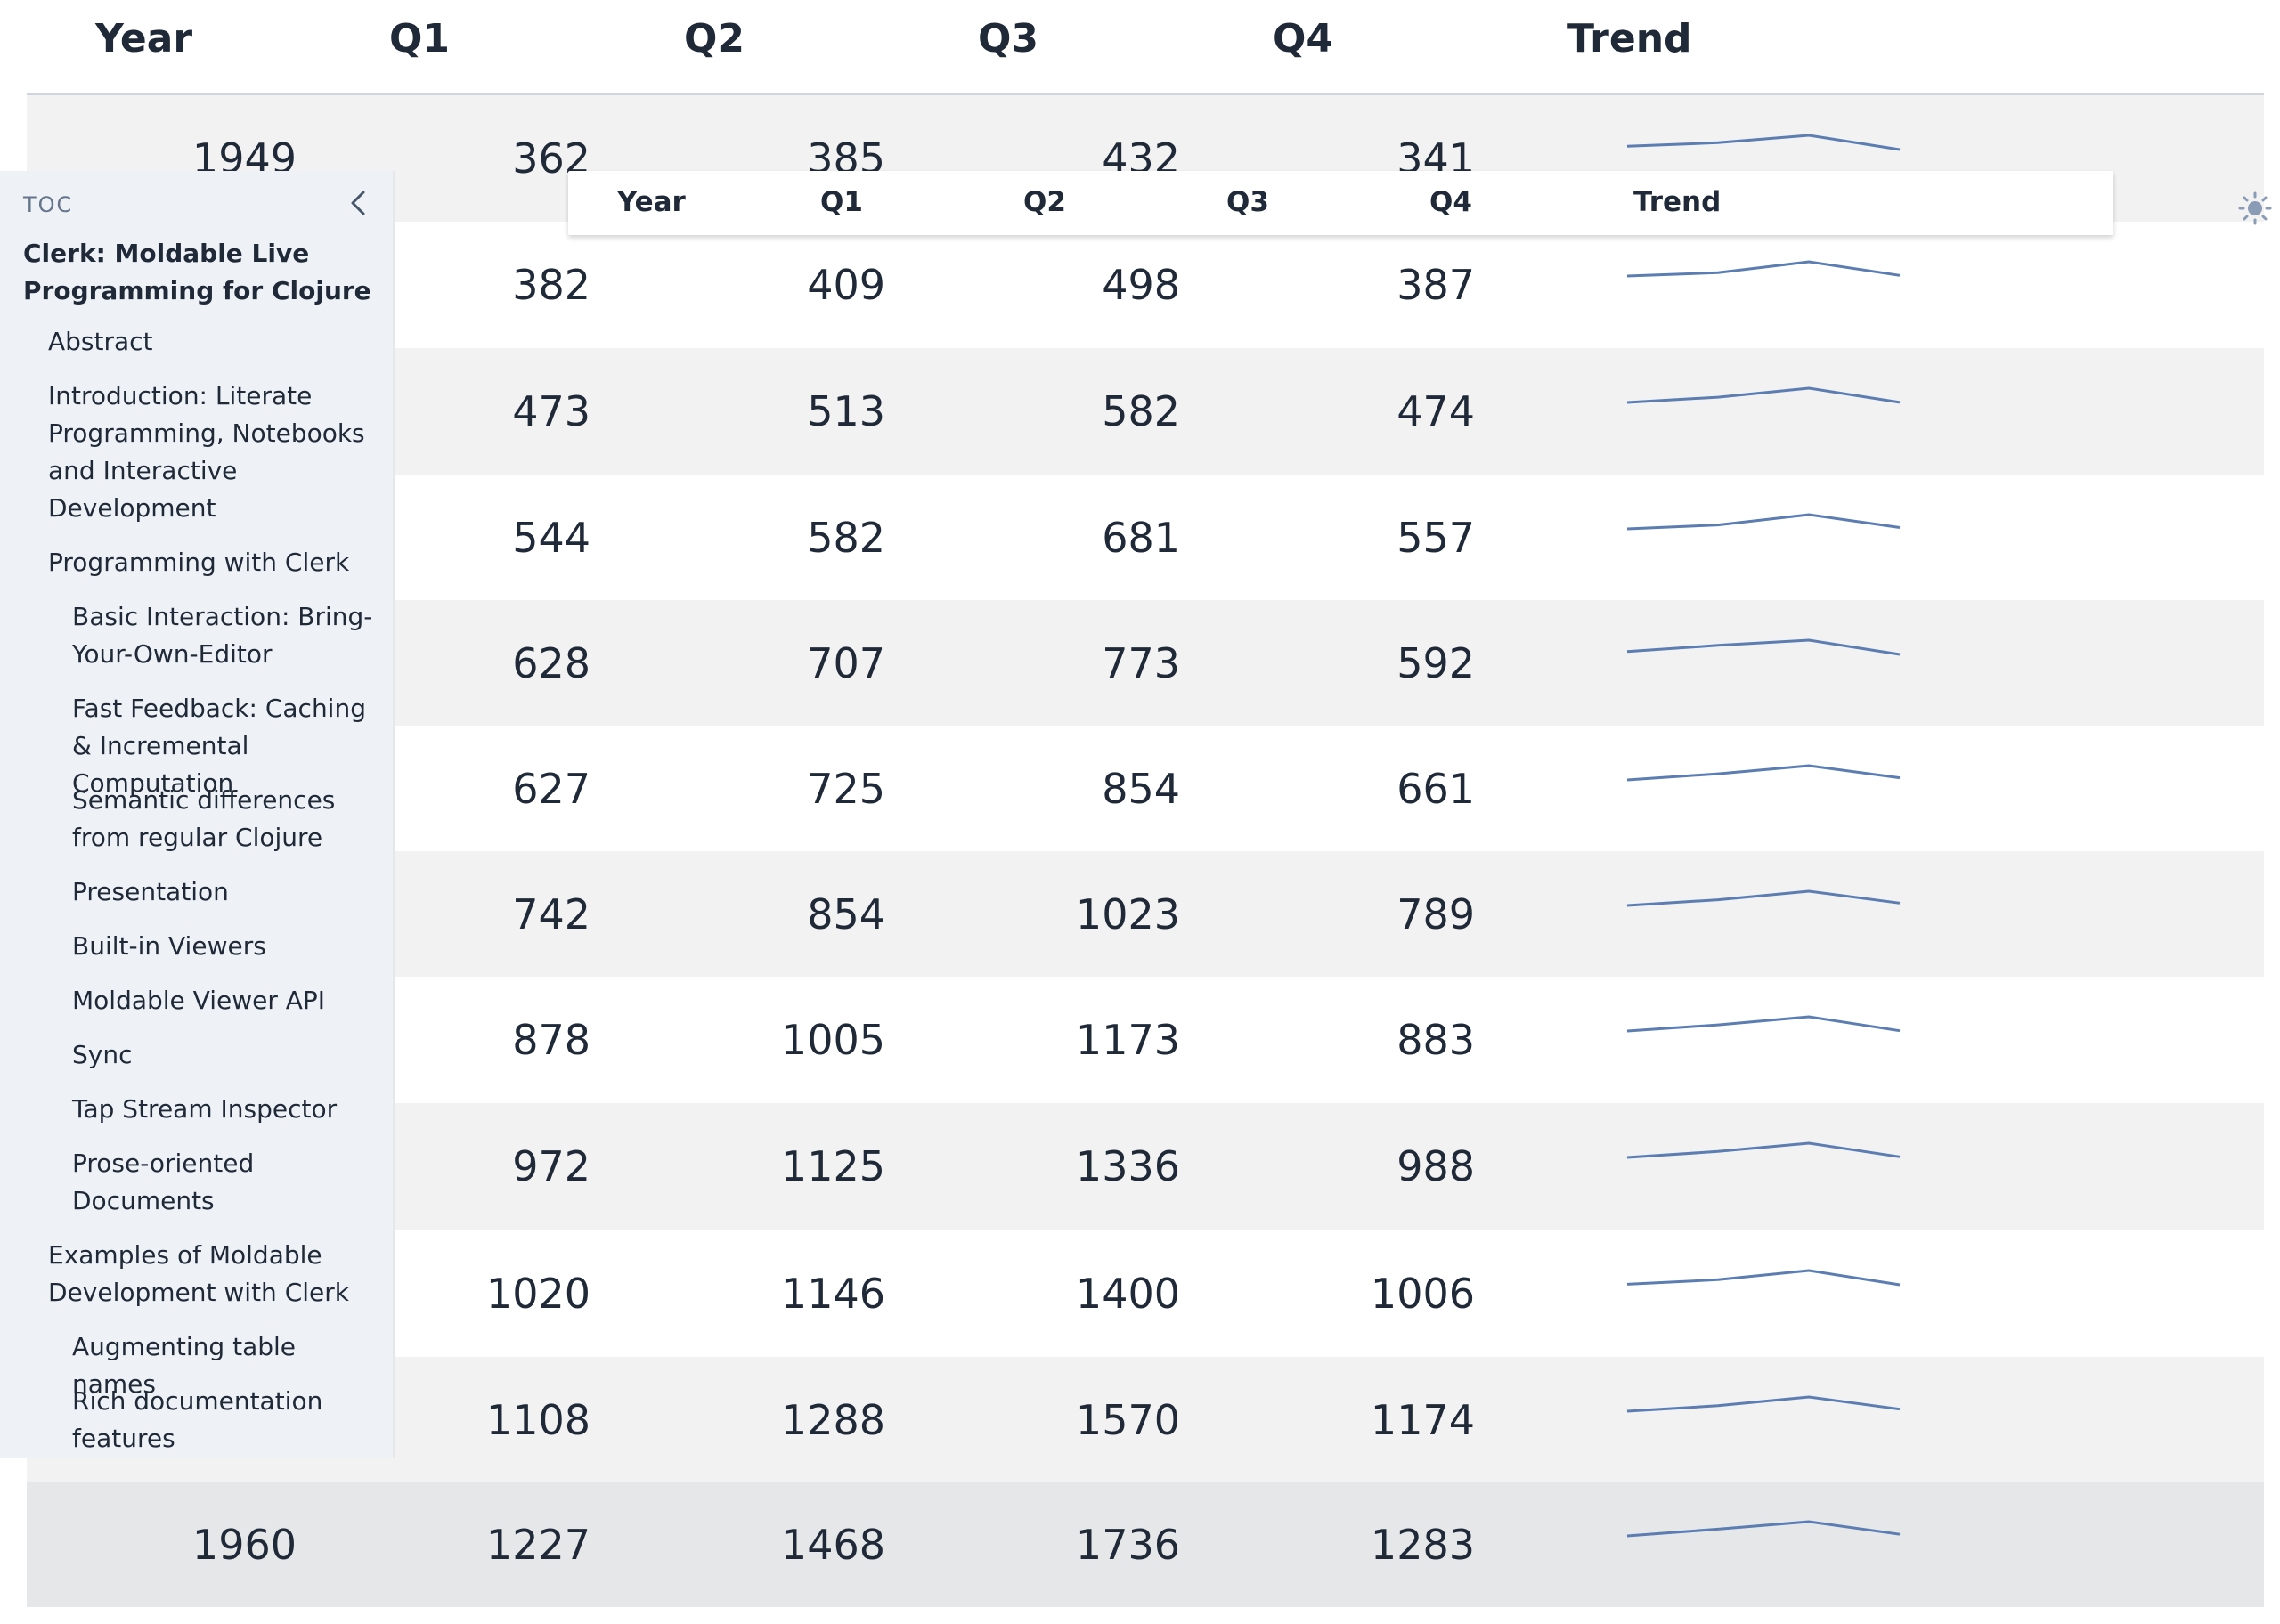 The height and width of the screenshot is (1624, 2280). What do you see at coordinates (551, 285) in the screenshot?
I see `cell-q1: 382` at bounding box center [551, 285].